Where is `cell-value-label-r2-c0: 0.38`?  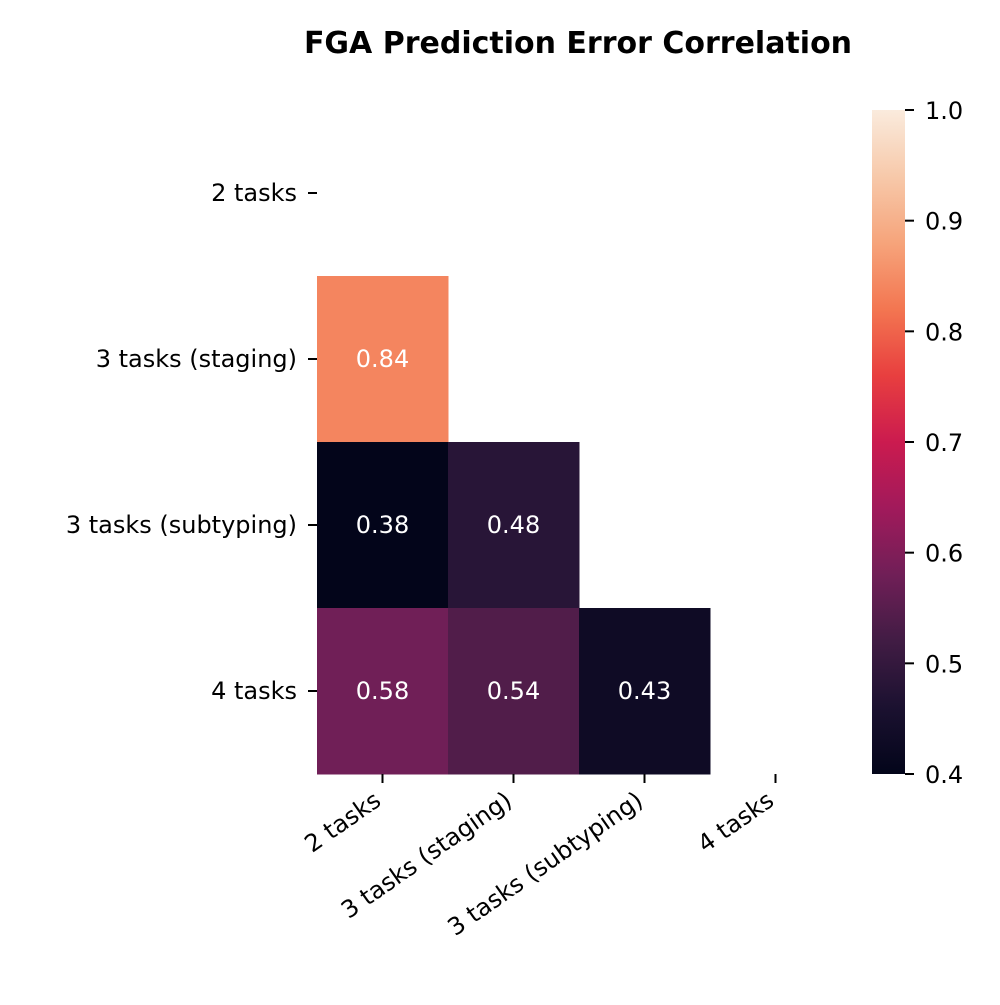 cell-value-label-r2-c0: 0.38 is located at coordinates (382, 525).